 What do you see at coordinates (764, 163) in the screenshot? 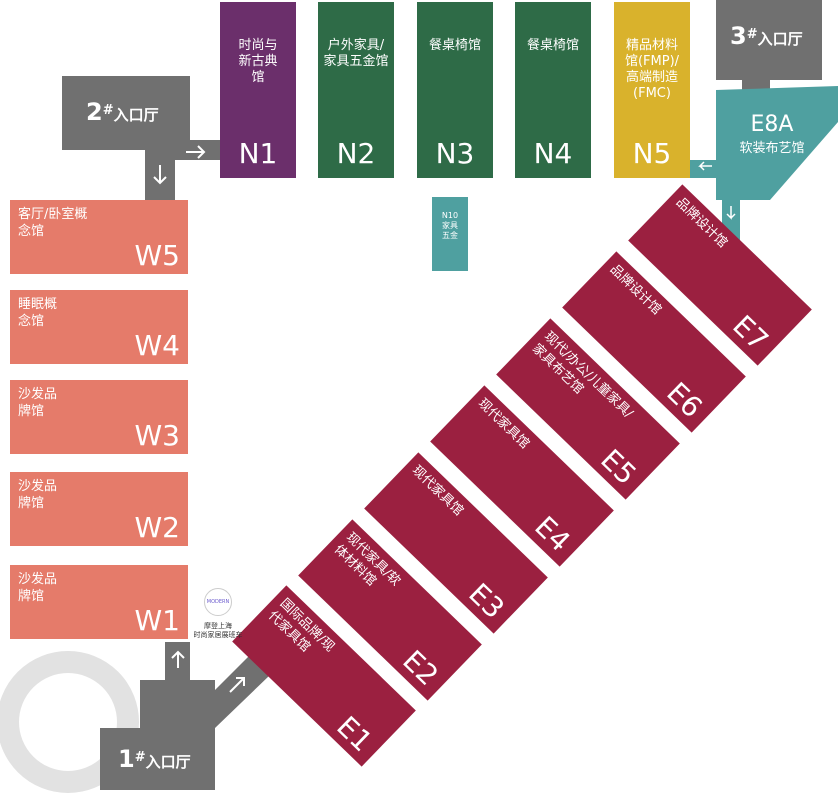
I see `e8a-shape` at bounding box center [764, 163].